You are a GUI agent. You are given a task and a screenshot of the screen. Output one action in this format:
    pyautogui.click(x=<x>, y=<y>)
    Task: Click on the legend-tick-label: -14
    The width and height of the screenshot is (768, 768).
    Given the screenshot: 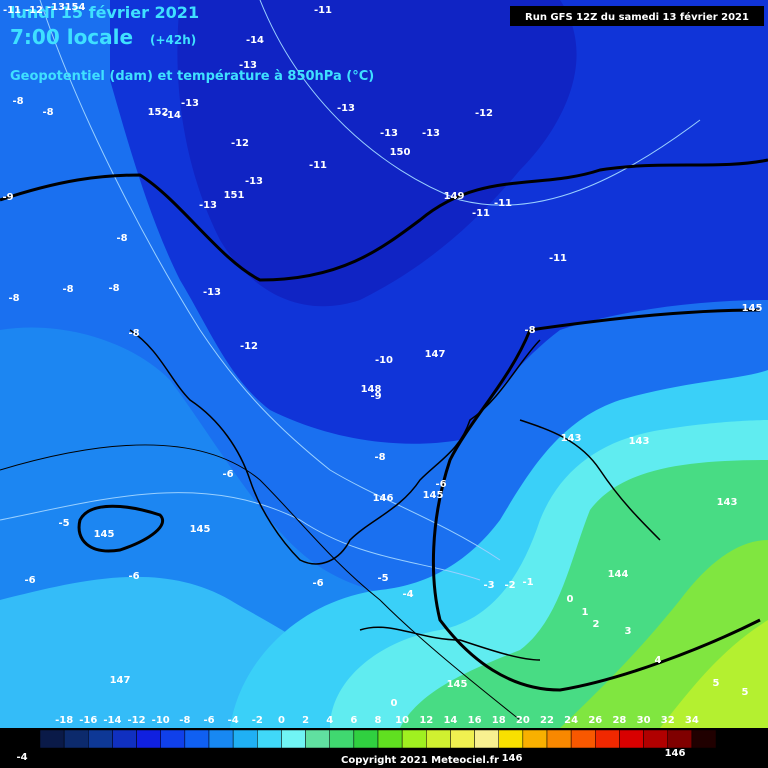 What is the action you would take?
    pyautogui.click(x=112, y=720)
    